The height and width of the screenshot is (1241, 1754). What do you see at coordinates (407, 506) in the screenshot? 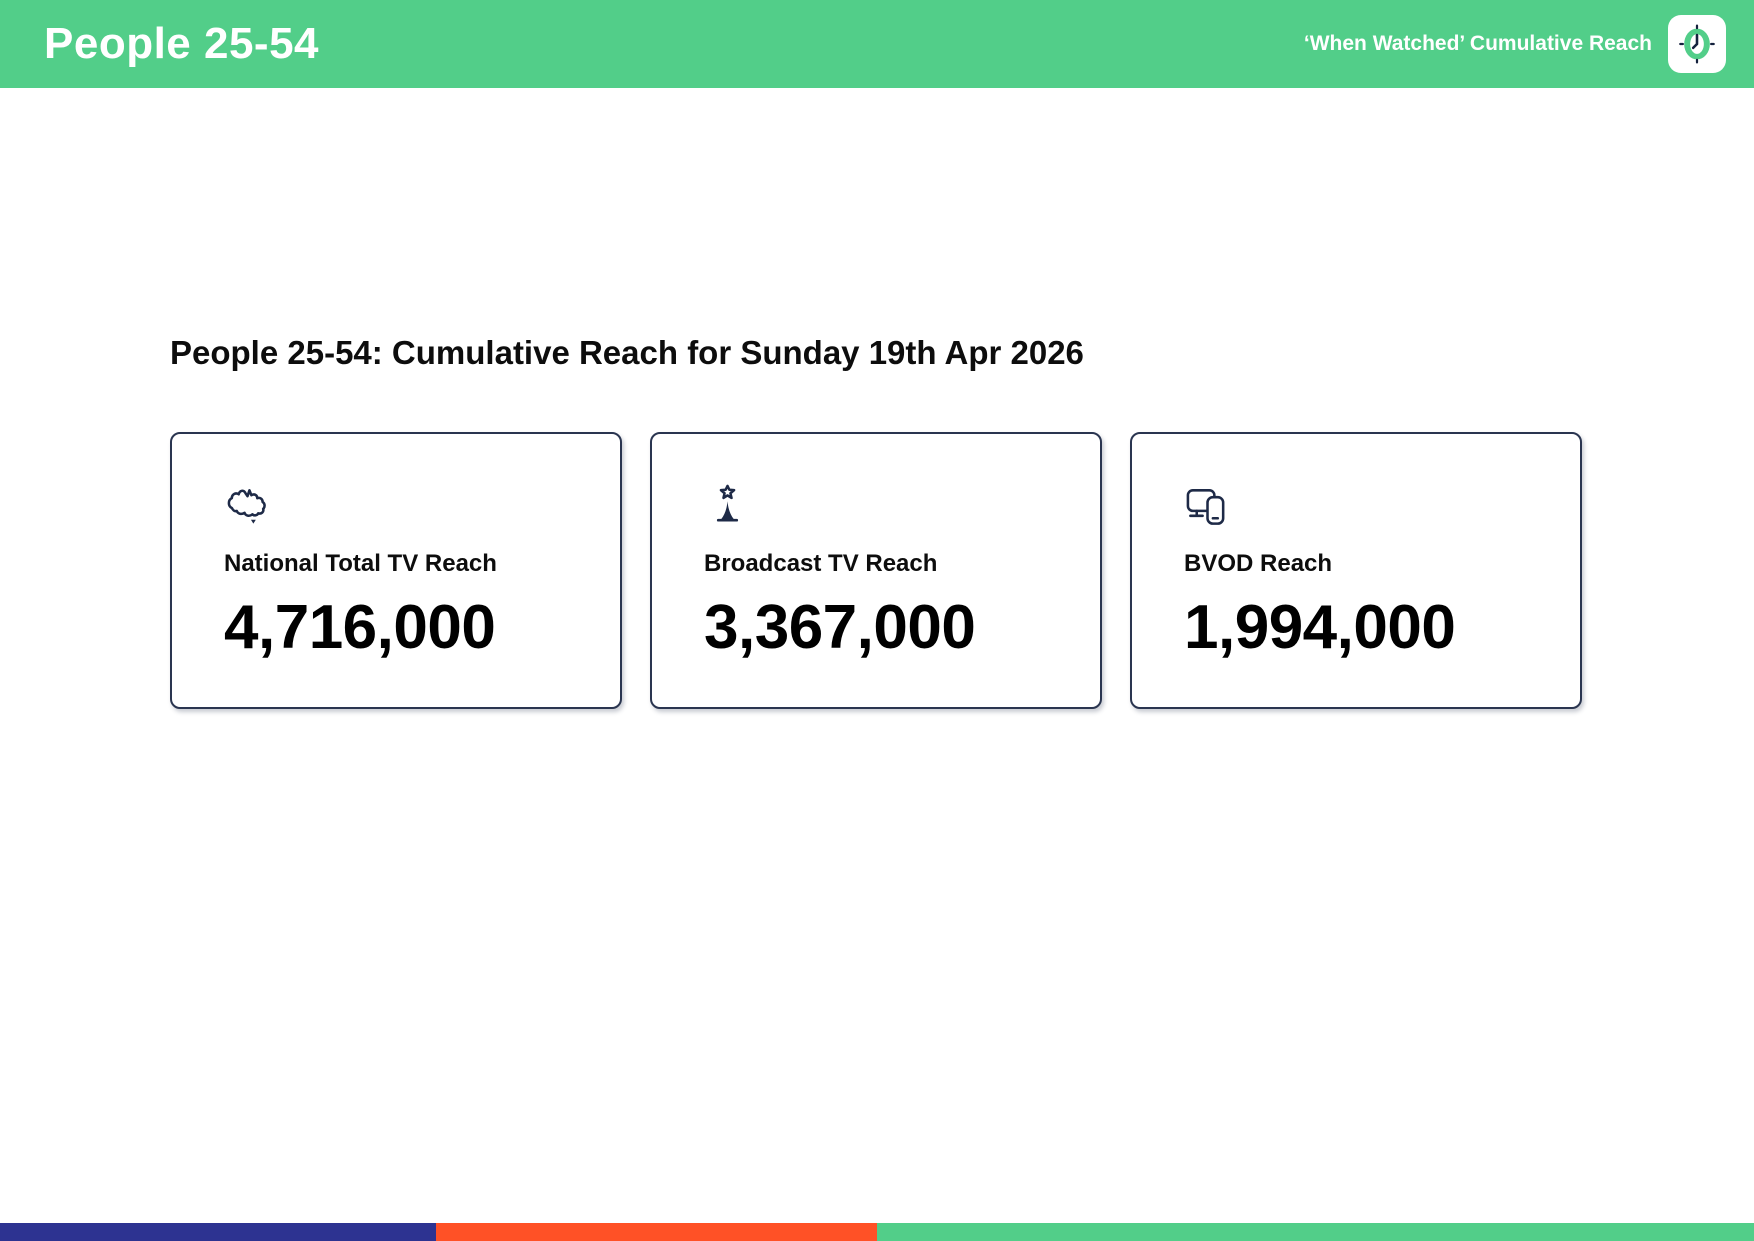
I see `australia-map-icon` at bounding box center [407, 506].